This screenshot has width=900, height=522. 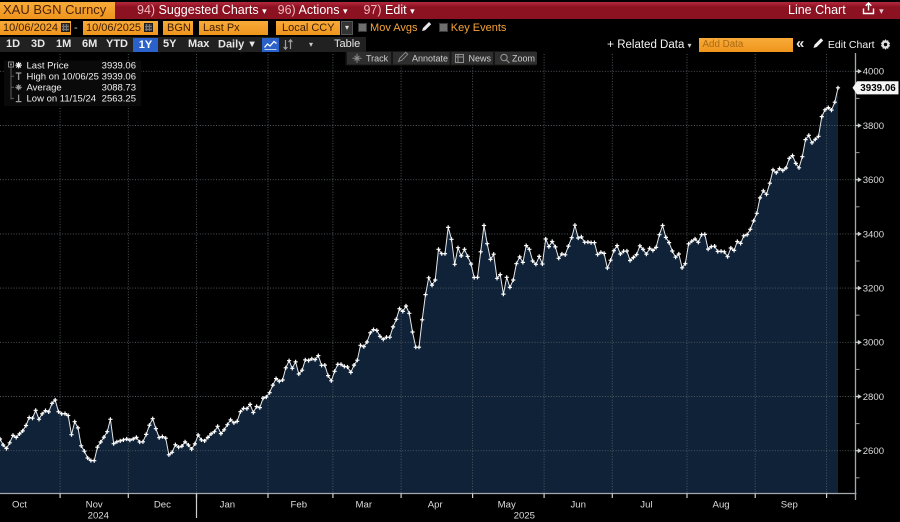 What do you see at coordinates (48, 65) in the screenshot?
I see `svg-text: Last Price` at bounding box center [48, 65].